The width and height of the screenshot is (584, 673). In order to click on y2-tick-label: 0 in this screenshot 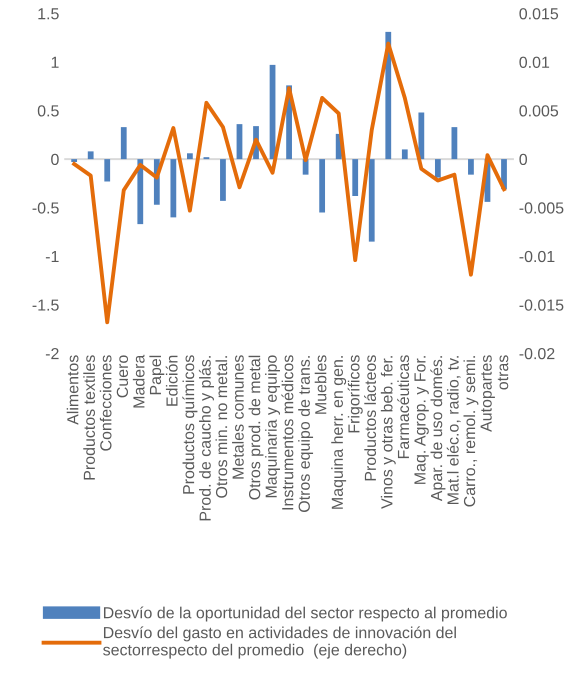, I will do `click(523, 160)`.